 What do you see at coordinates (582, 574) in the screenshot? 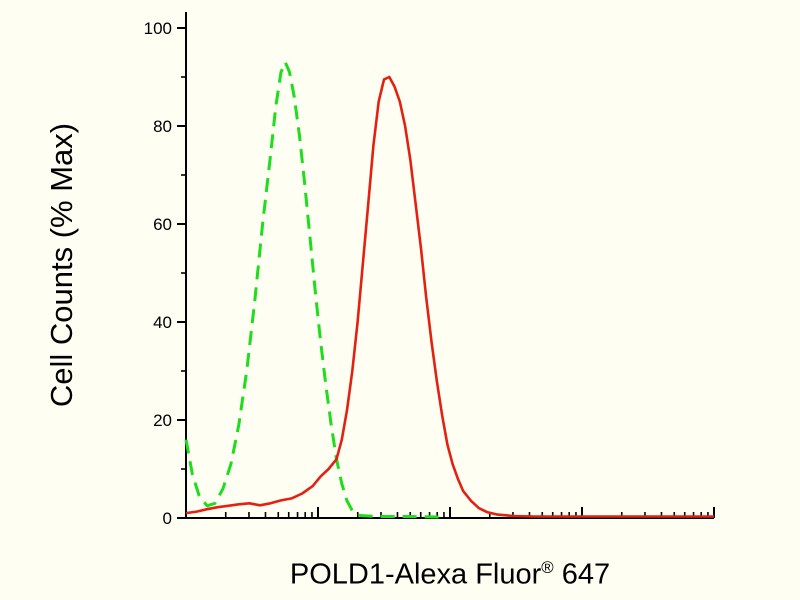
I see `x-axis-label-suffix: 647` at bounding box center [582, 574].